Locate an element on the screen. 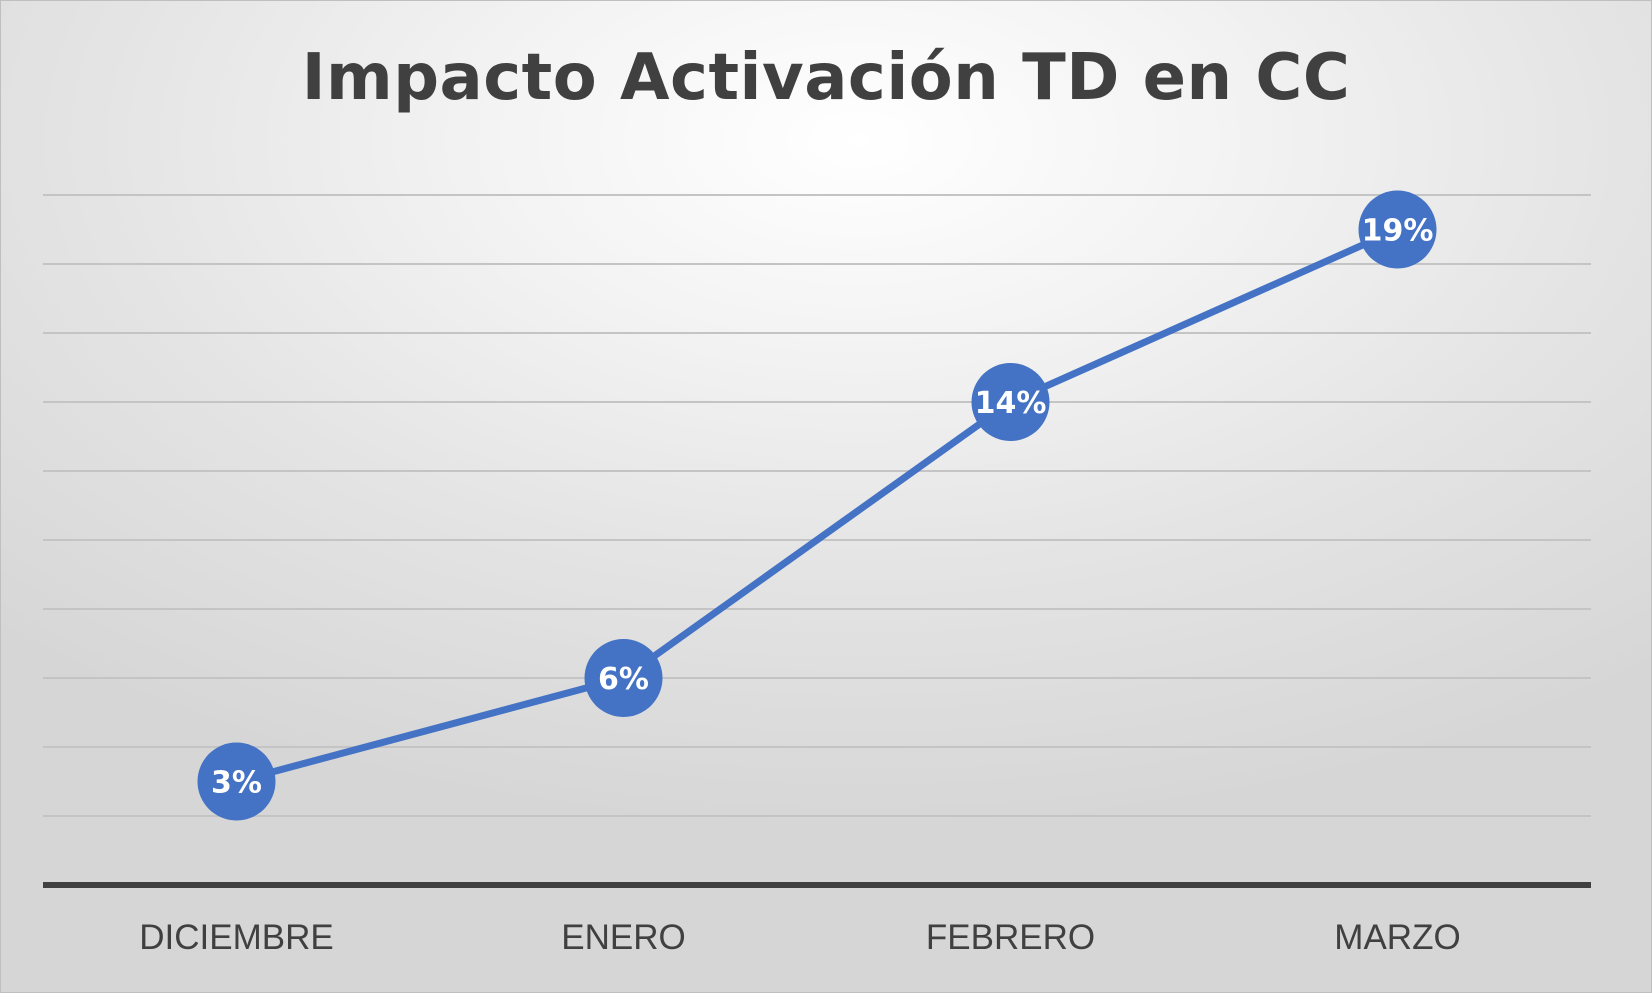 This screenshot has width=1652, height=993. x-tick-label: ENERO is located at coordinates (623, 937).